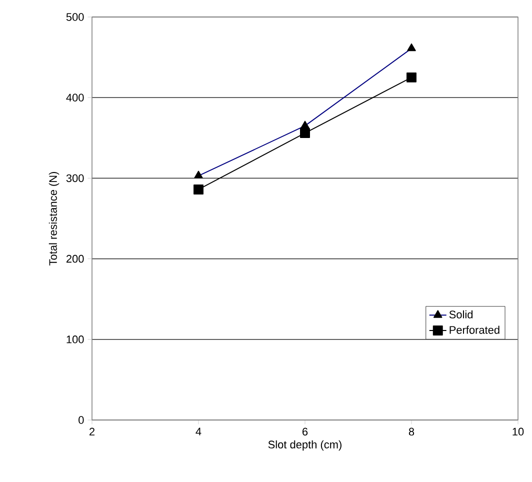  Describe the element at coordinates (54, 219) in the screenshot. I see `y-axis-title: Total resistance (N)` at that location.